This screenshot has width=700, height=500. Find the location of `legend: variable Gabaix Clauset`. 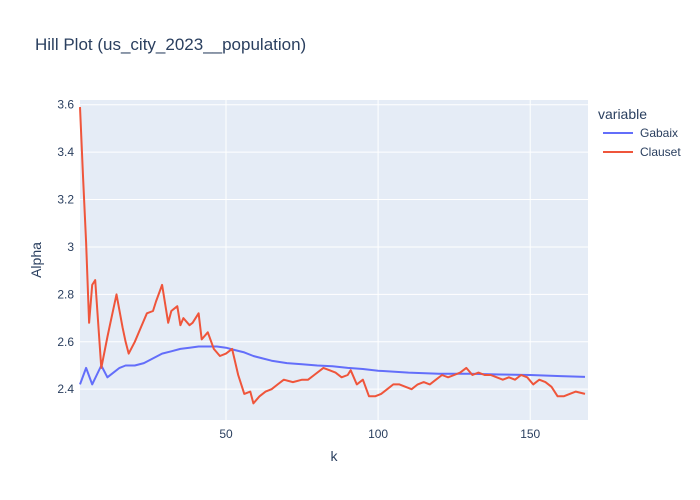

legend: variable Gabaix Clauset is located at coordinates (639, 132).